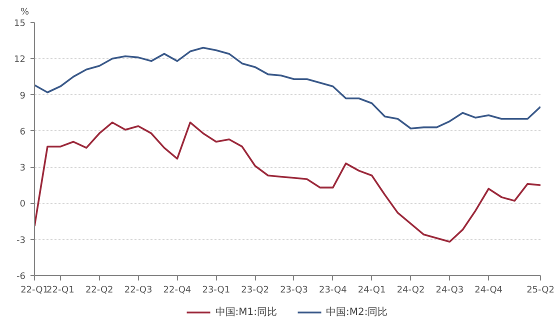 This screenshot has width=554, height=331. What do you see at coordinates (23, 96) in the screenshot?
I see `y-tick-label: 9` at bounding box center [23, 96].